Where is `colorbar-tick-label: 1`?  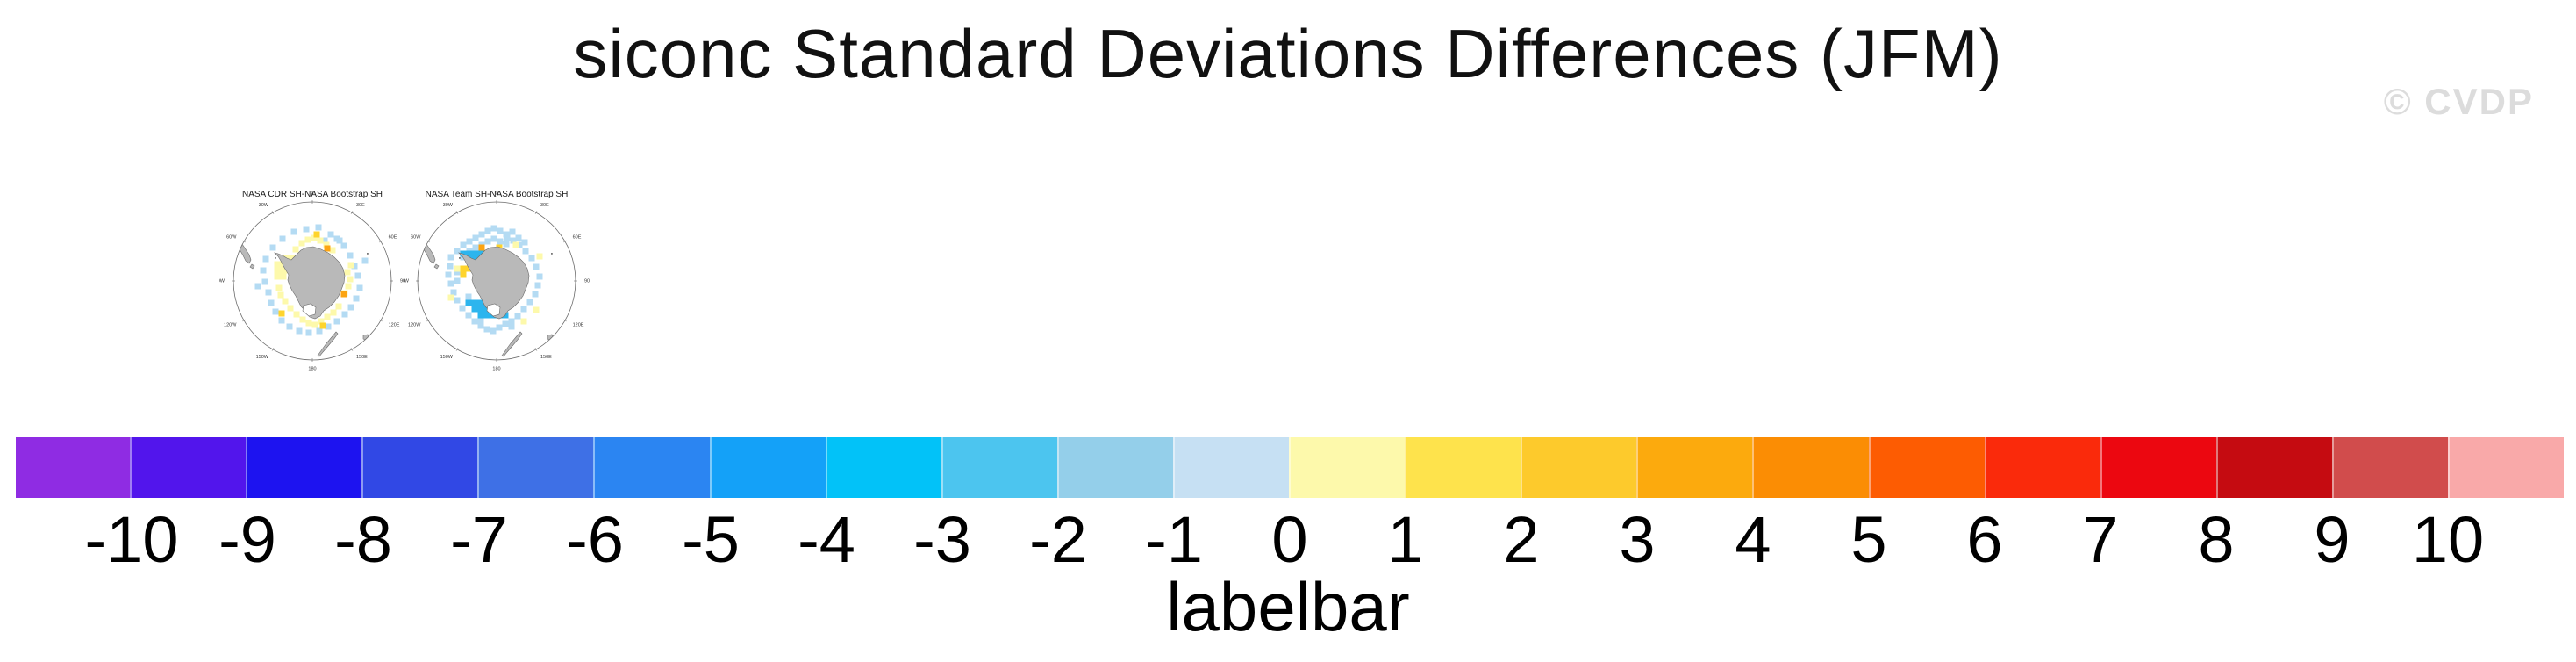
colorbar-tick-label: 1 is located at coordinates (1405, 539).